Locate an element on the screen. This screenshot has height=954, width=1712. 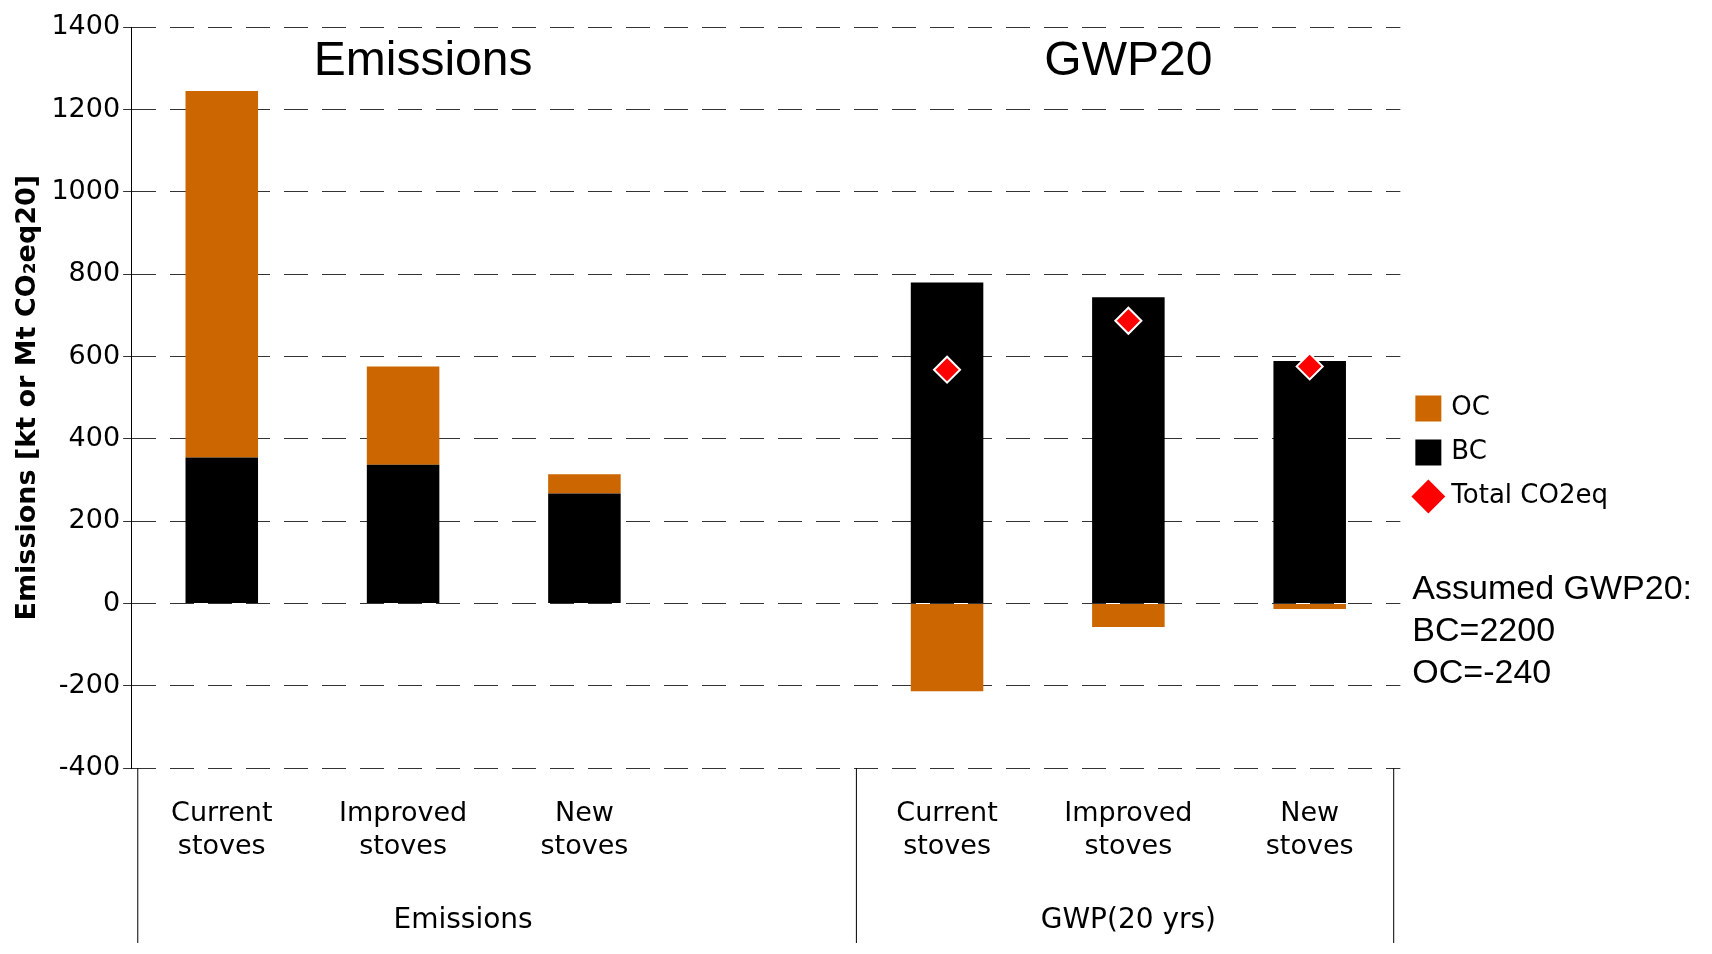
y-tick-label: 800 is located at coordinates (94, 272).